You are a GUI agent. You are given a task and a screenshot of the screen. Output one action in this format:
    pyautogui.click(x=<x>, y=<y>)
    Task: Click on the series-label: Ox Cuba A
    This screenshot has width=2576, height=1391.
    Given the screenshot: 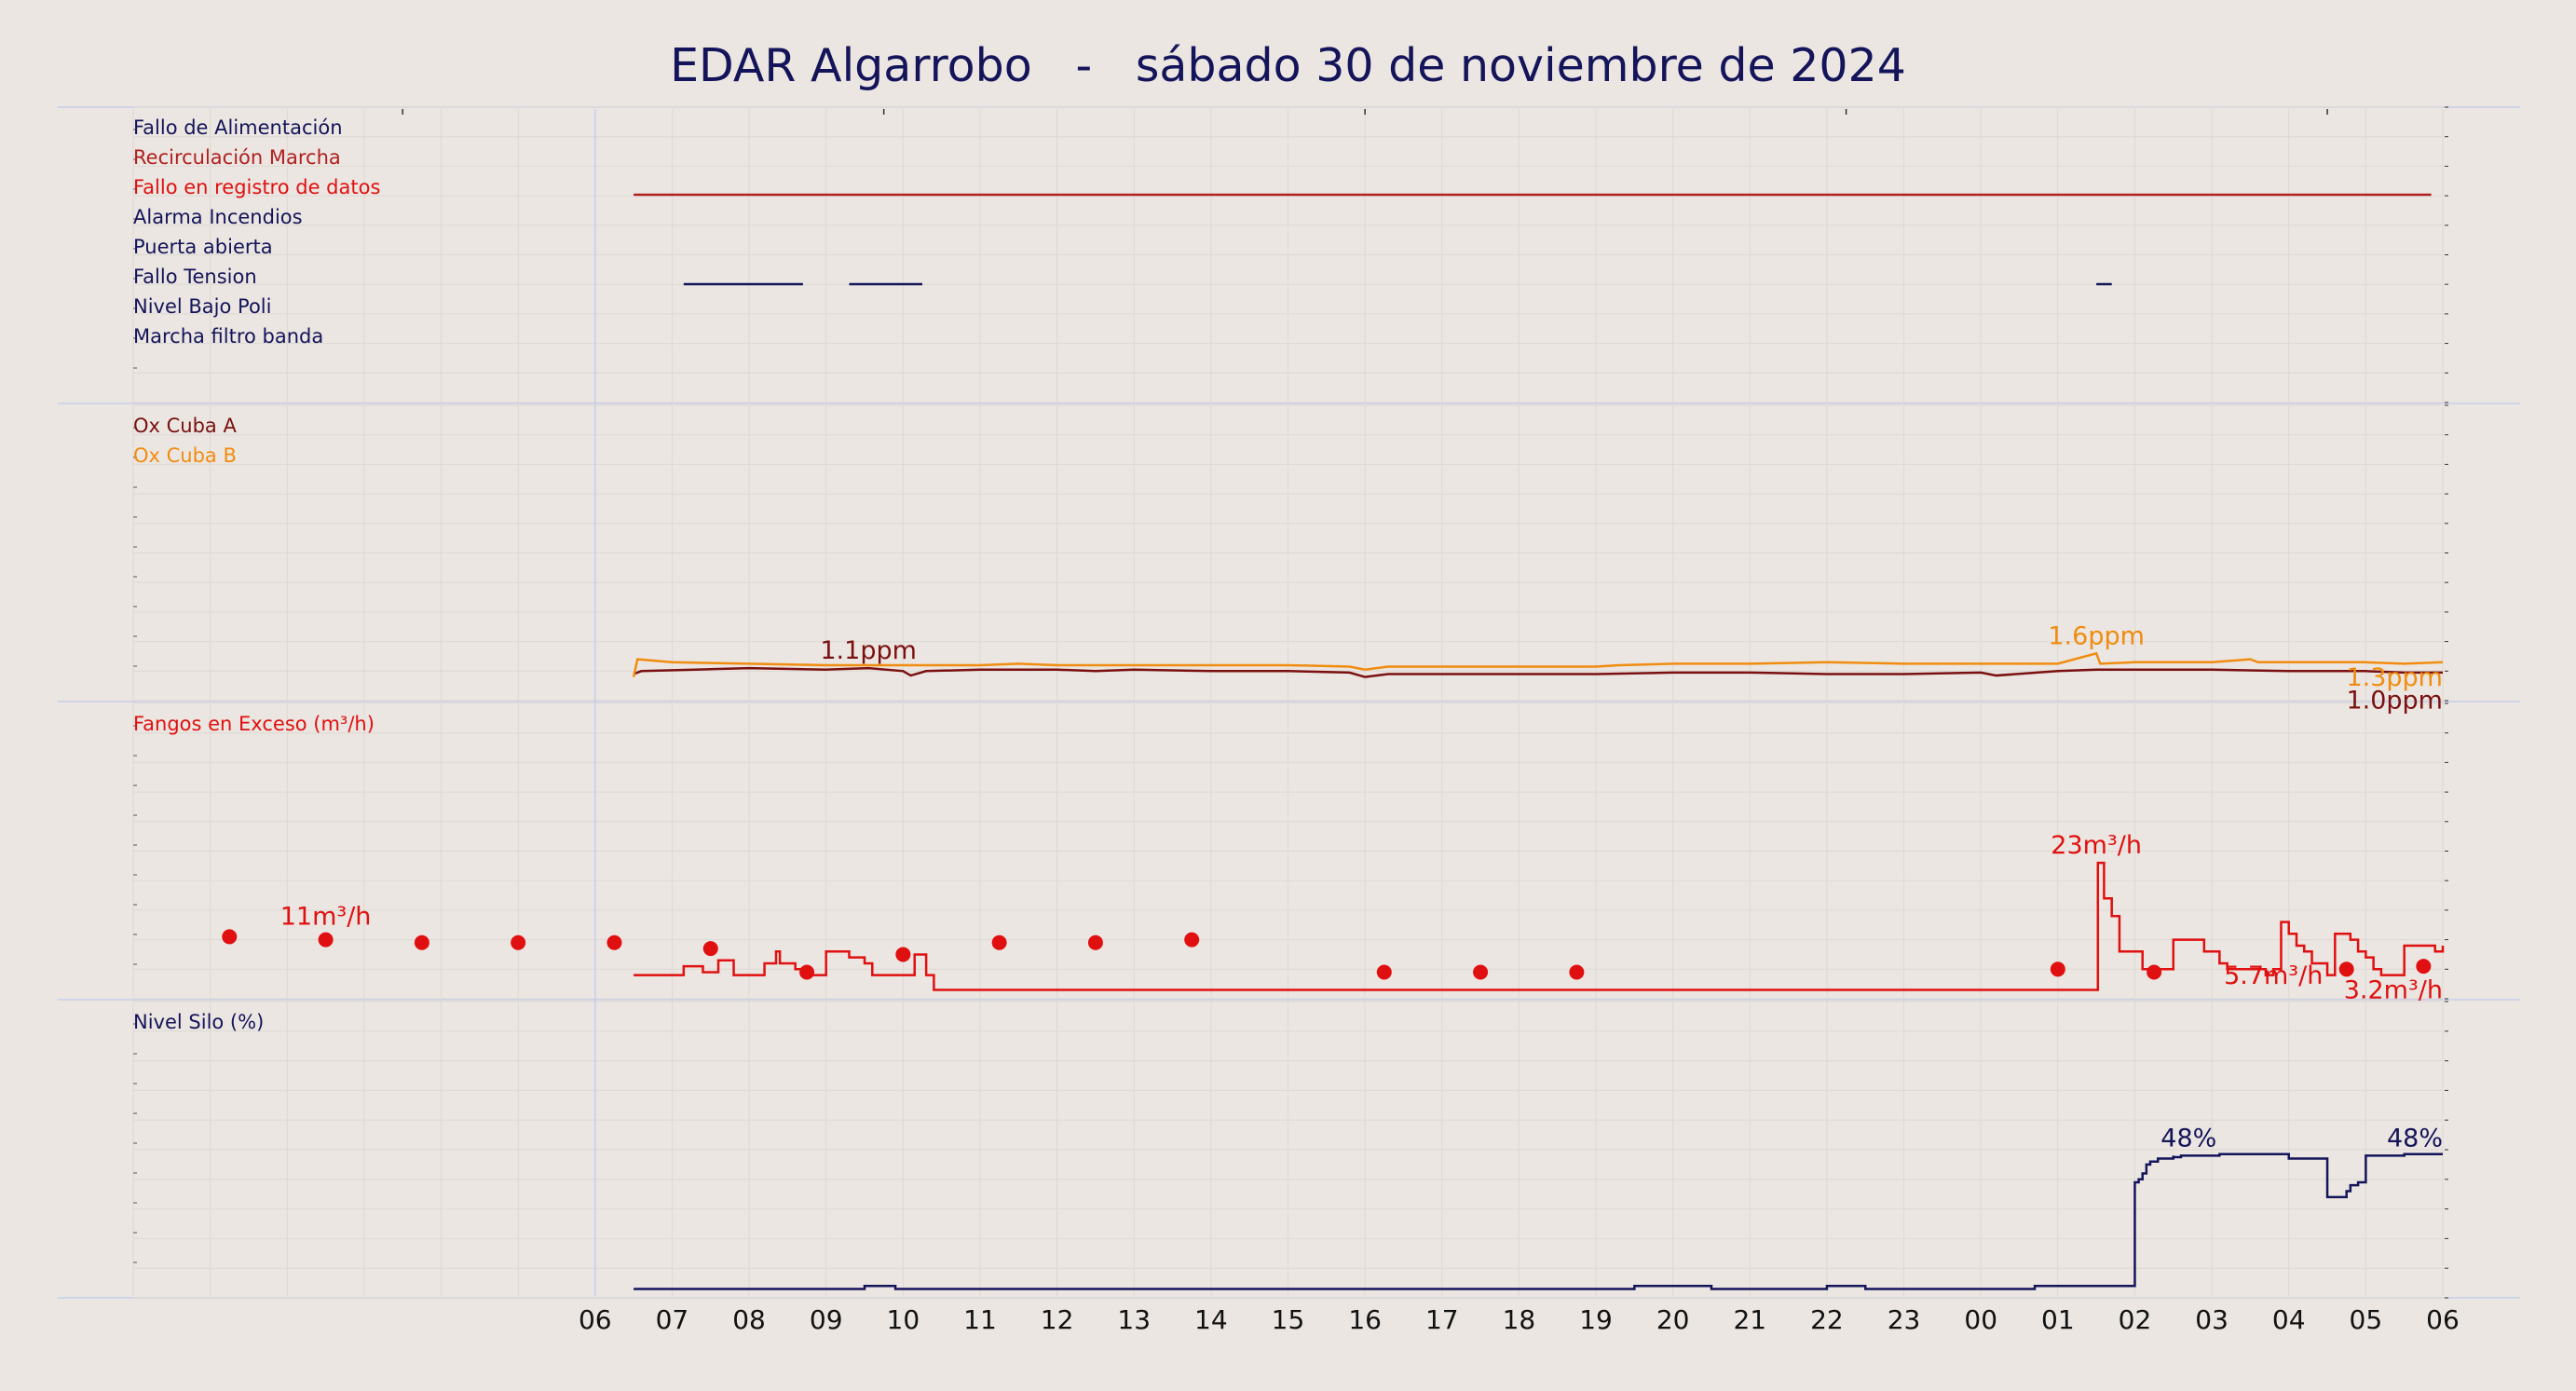 What is the action you would take?
    pyautogui.click(x=185, y=426)
    